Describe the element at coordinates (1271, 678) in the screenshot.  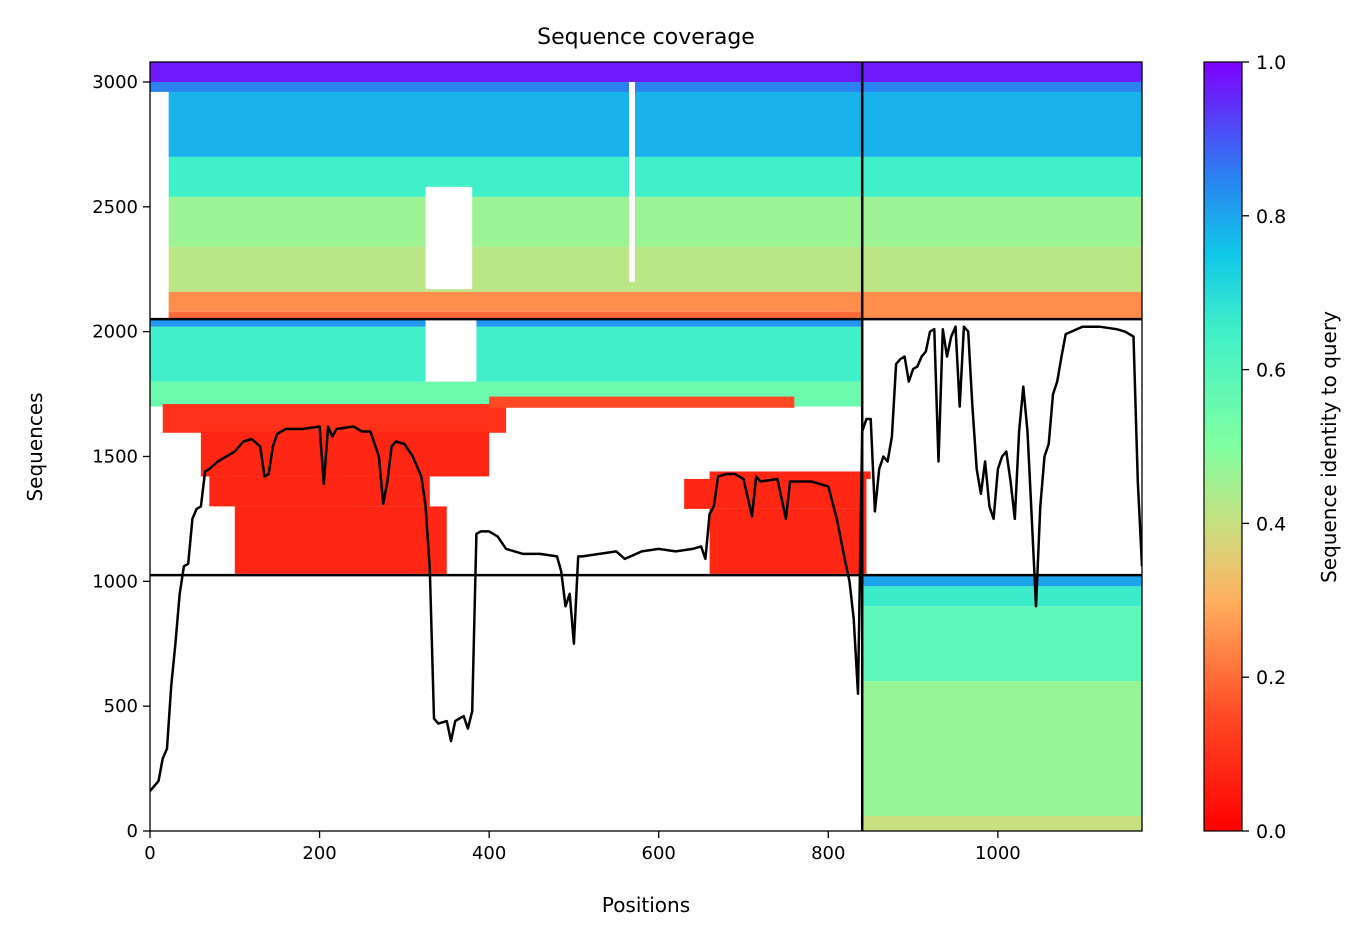
I see `colorbar-tick-label: 0.2` at that location.